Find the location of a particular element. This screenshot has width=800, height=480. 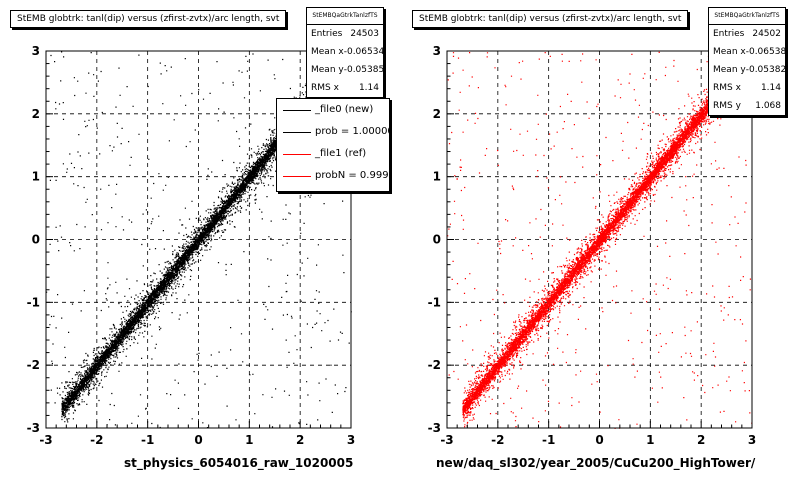

right-stats-row: Mean x -0.06538 is located at coordinates (750, 52).